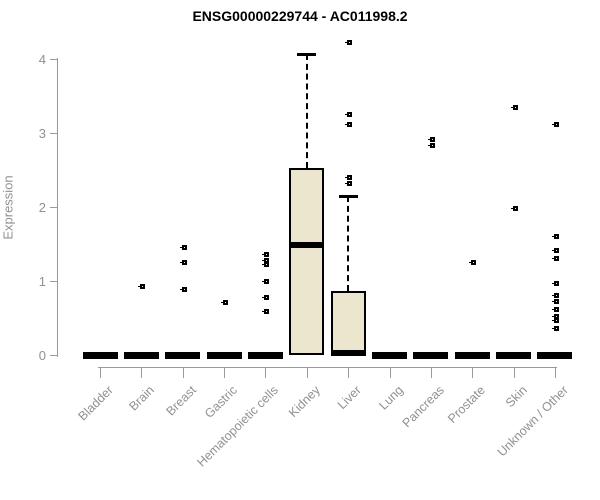 The height and width of the screenshot is (500, 600). What do you see at coordinates (514, 355) in the screenshot?
I see `collapsed-box-Skin` at bounding box center [514, 355].